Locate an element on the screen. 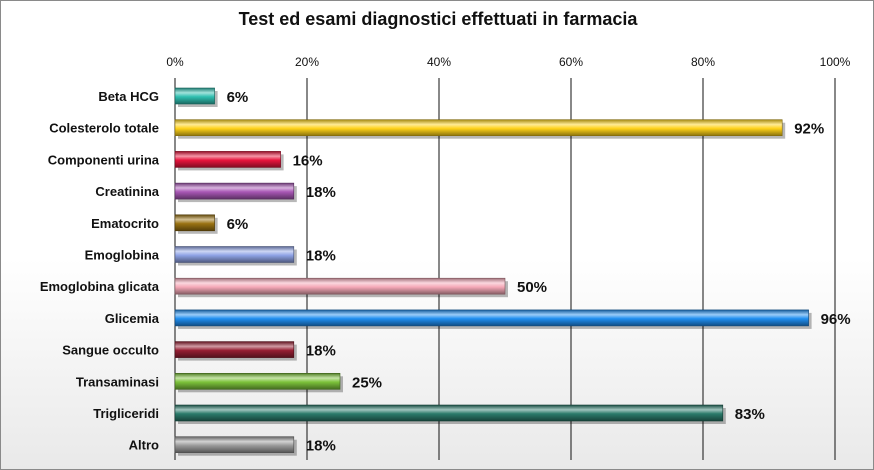 Image resolution: width=874 pixels, height=470 pixels. category-label: Ematocrito is located at coordinates (125, 223).